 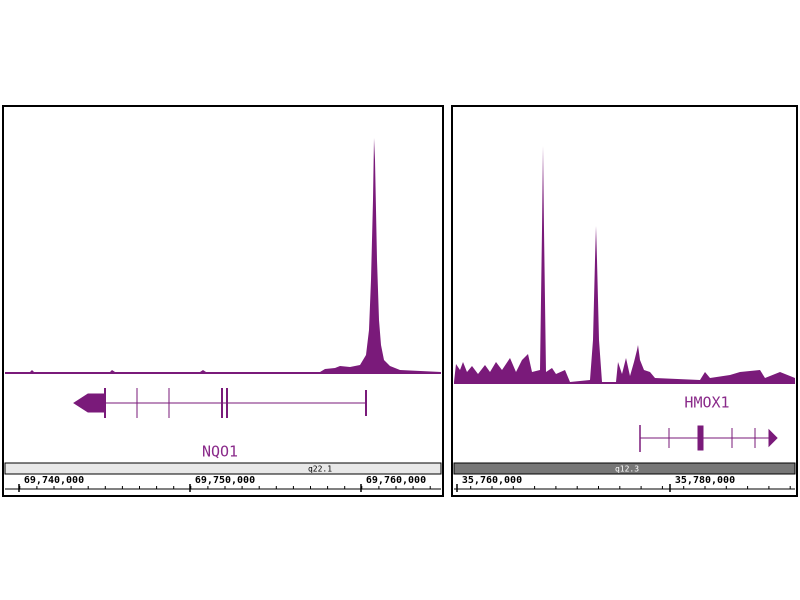 What do you see at coordinates (225, 480) in the screenshot?
I see `coordinate-label: 69,750,000` at bounding box center [225, 480].